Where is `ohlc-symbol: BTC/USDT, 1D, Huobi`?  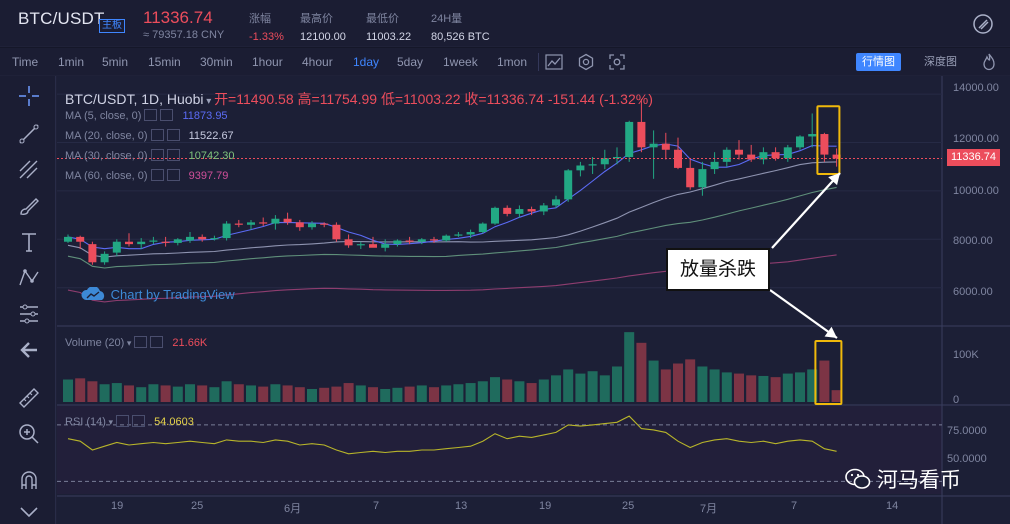 ohlc-symbol: BTC/USDT, 1D, Huobi is located at coordinates (134, 99).